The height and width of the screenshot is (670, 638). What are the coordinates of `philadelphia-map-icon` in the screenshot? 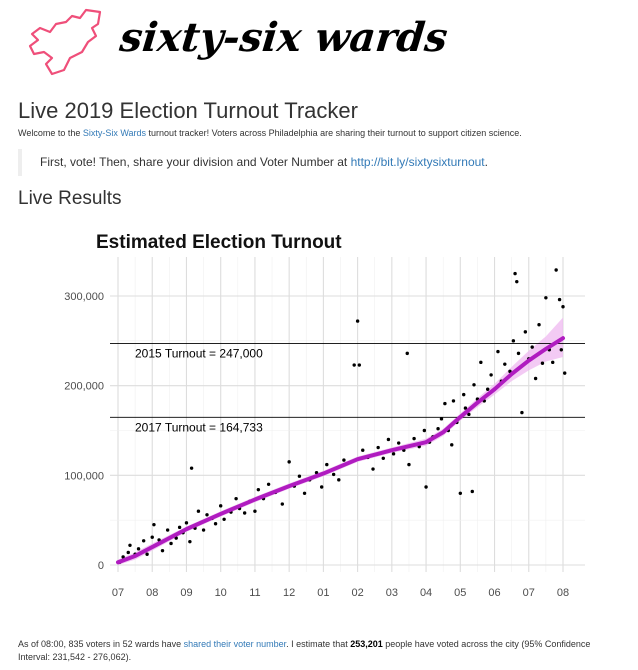 It's located at (65, 42).